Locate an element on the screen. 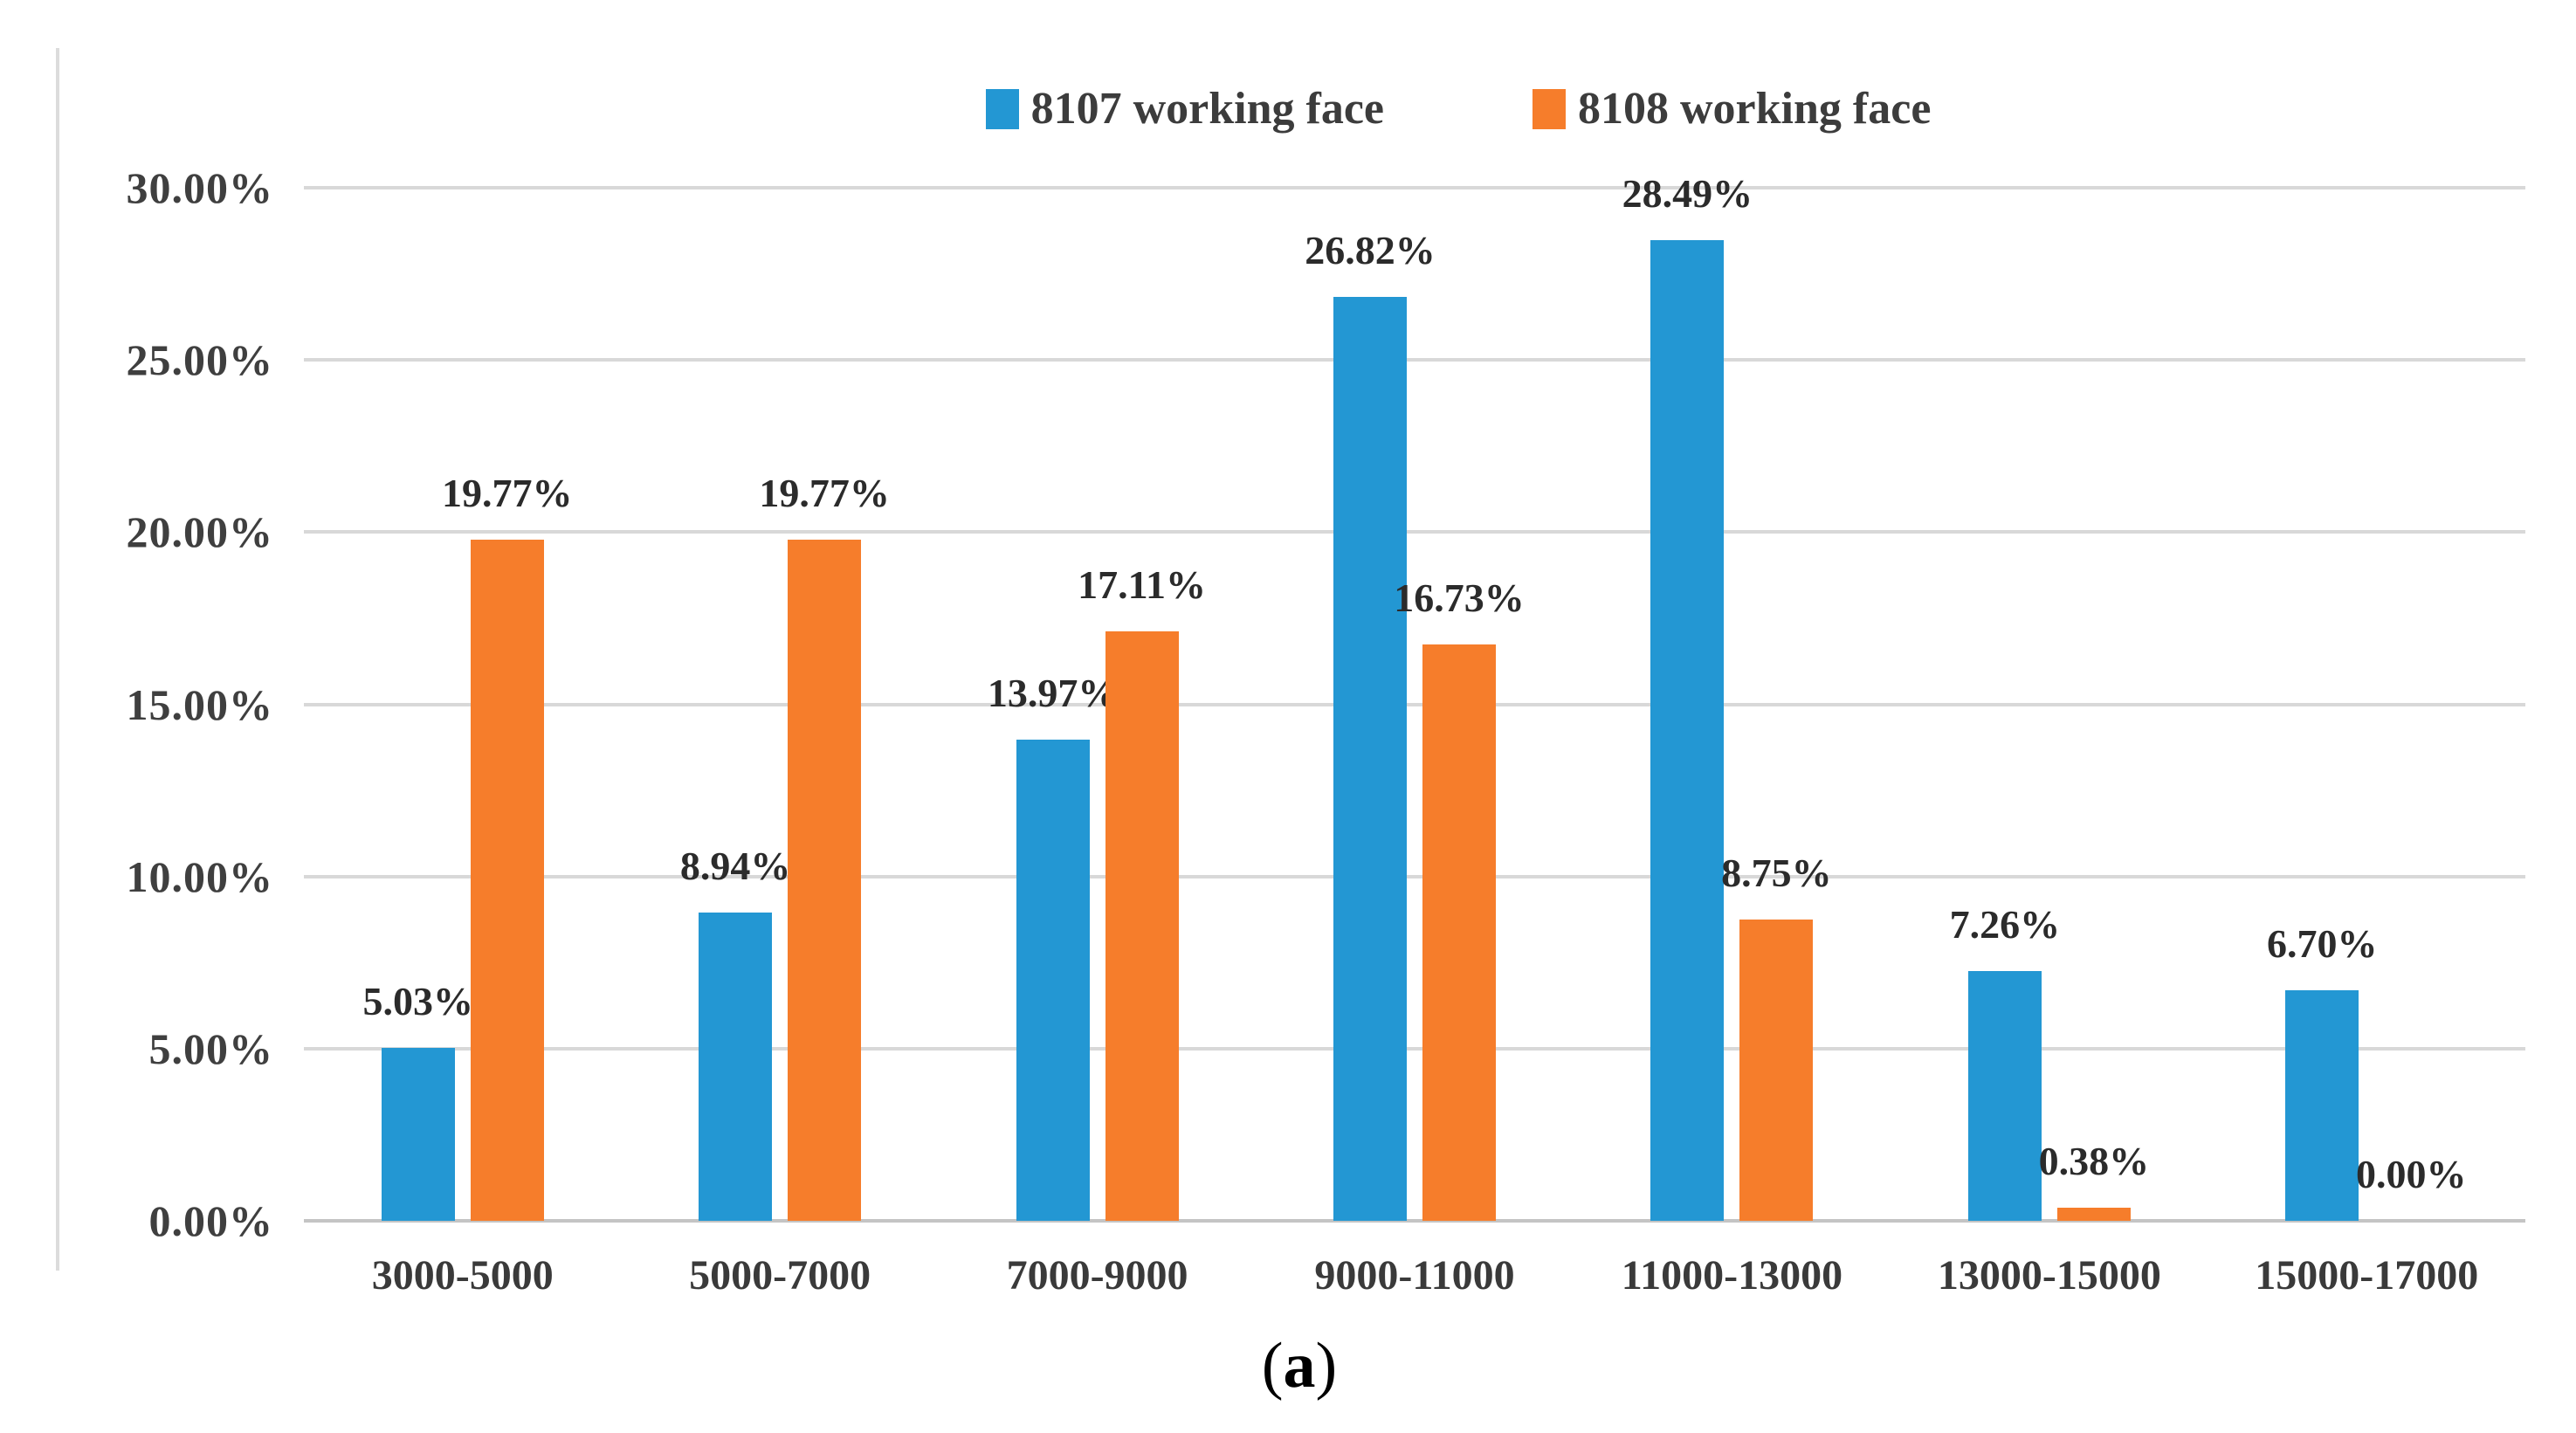 This screenshot has height=1433, width=2576. figure-left-border is located at coordinates (57, 659).